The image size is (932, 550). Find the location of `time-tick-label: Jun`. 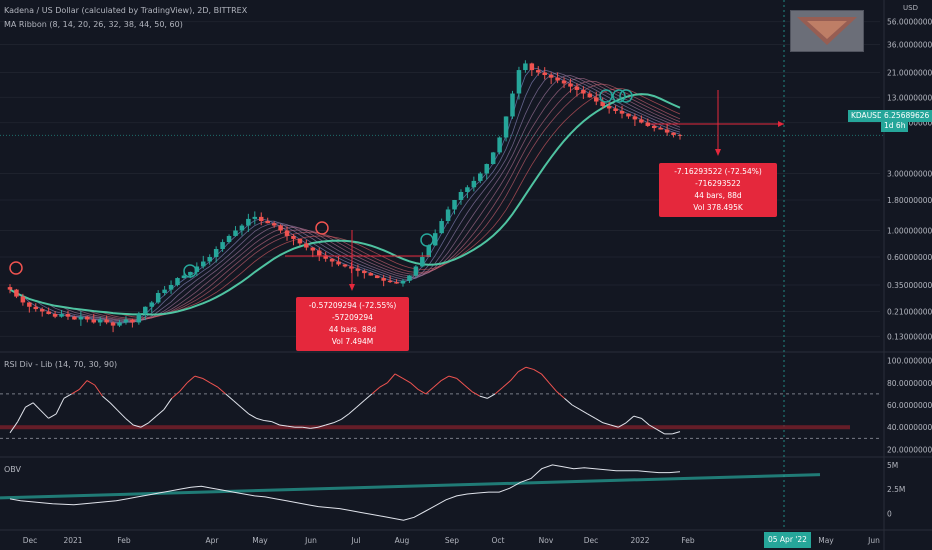

time-tick-label: Jun is located at coordinates (873, 540).